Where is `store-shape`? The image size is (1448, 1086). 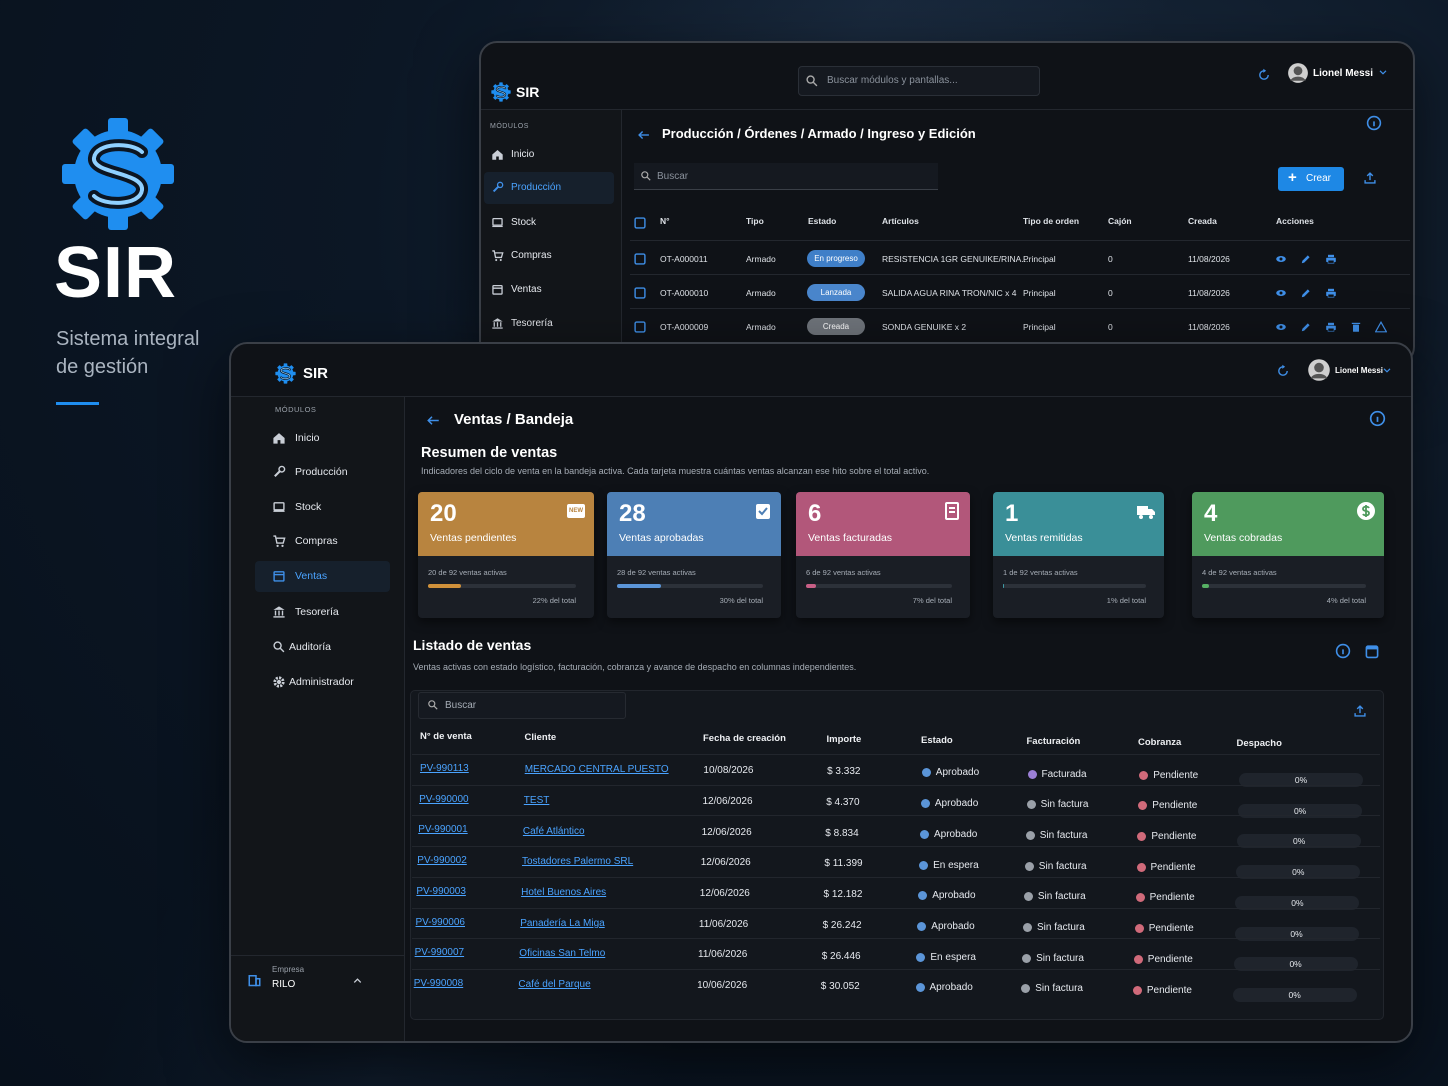
store-shape is located at coordinates (497, 289).